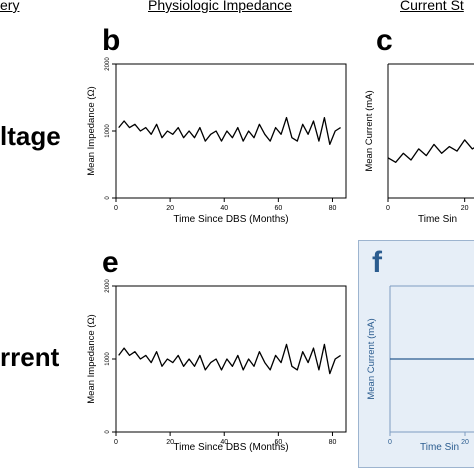 Image resolution: width=474 pixels, height=474 pixels. Describe the element at coordinates (30, 357) in the screenshot. I see `row-label-bottom: rrent` at that location.